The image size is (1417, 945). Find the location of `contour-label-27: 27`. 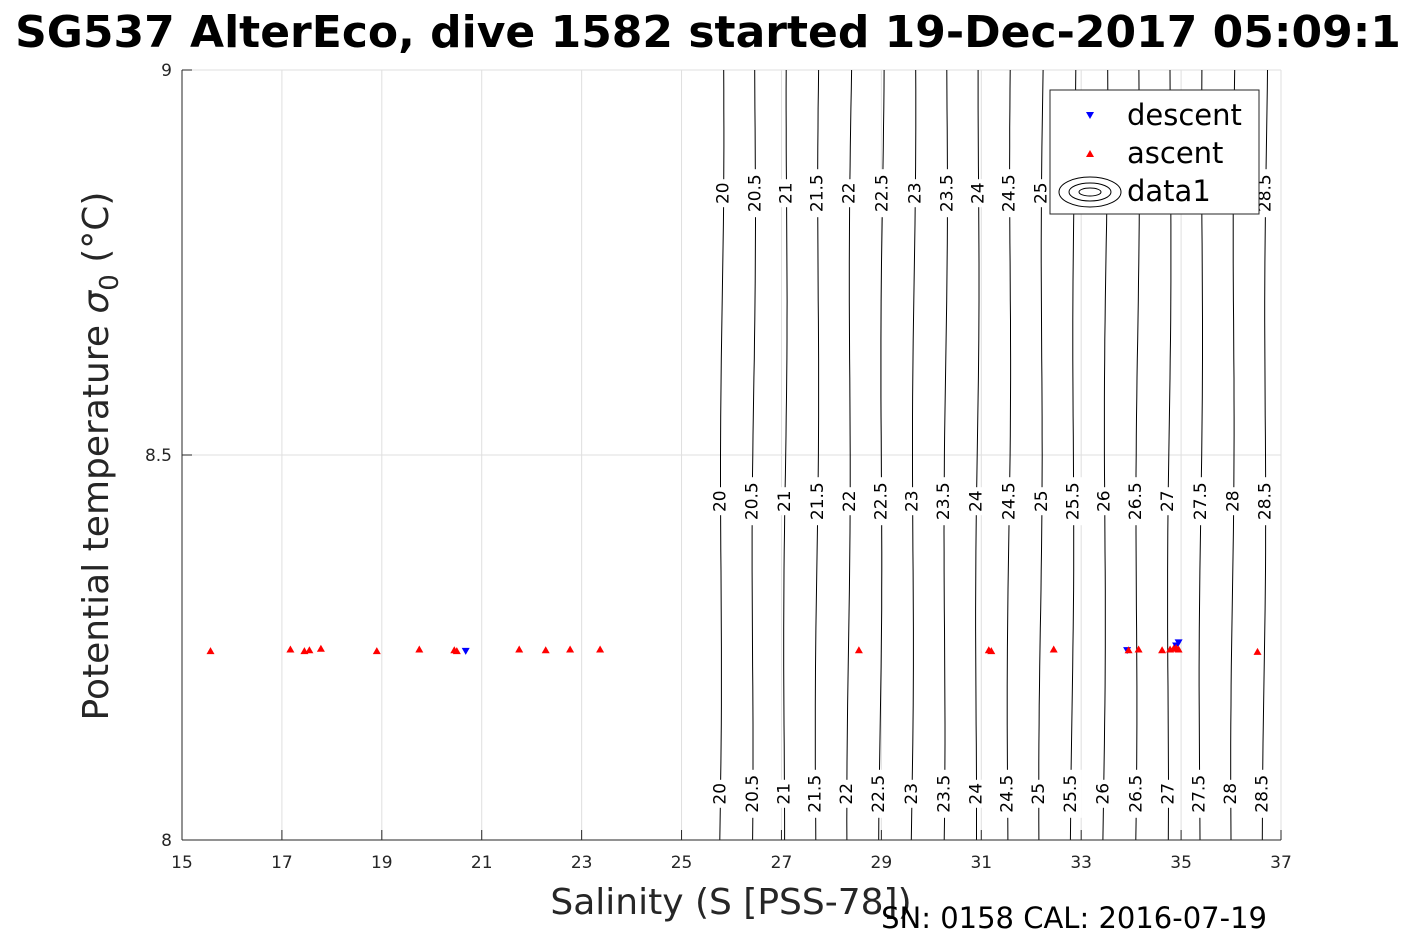

contour-label-27: 27 is located at coordinates (1168, 501).